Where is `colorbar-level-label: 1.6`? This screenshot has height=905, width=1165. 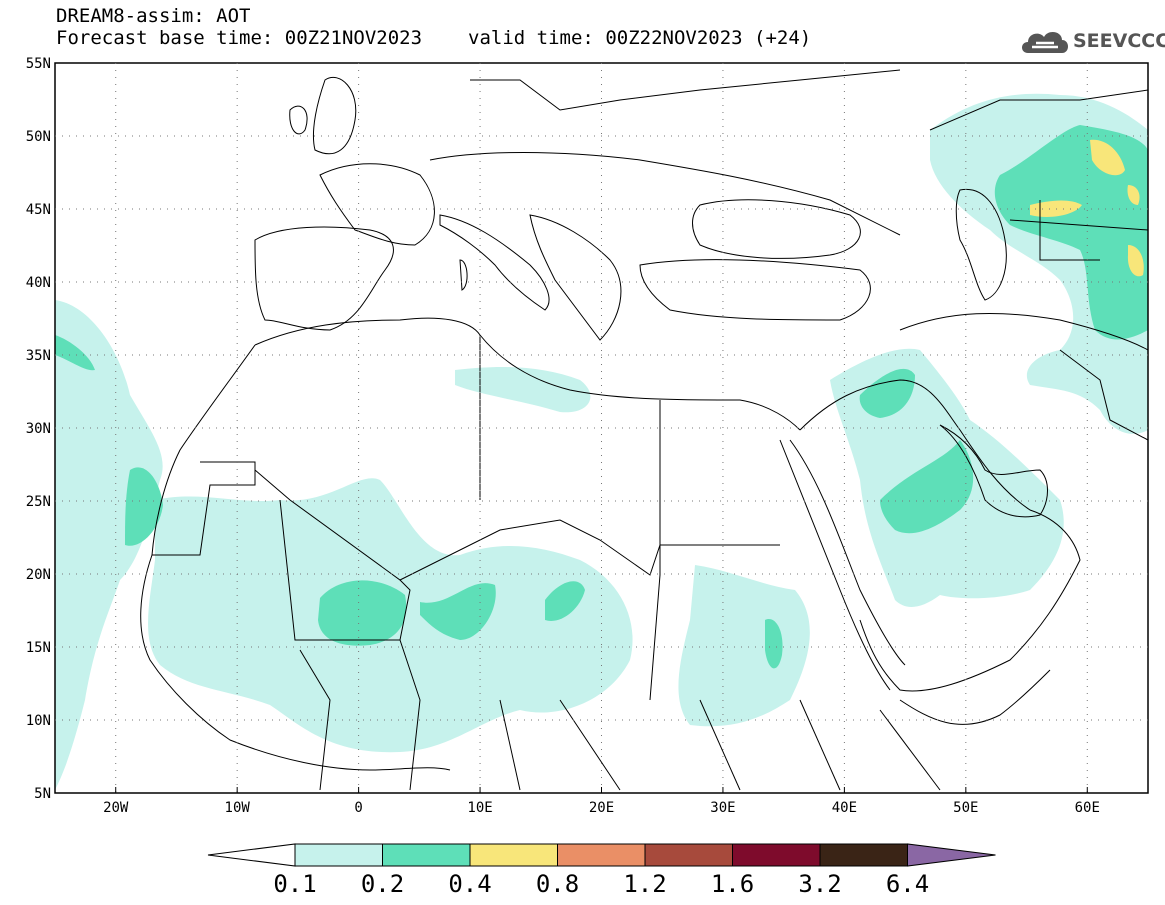 colorbar-level-label: 1.6 is located at coordinates (732, 884).